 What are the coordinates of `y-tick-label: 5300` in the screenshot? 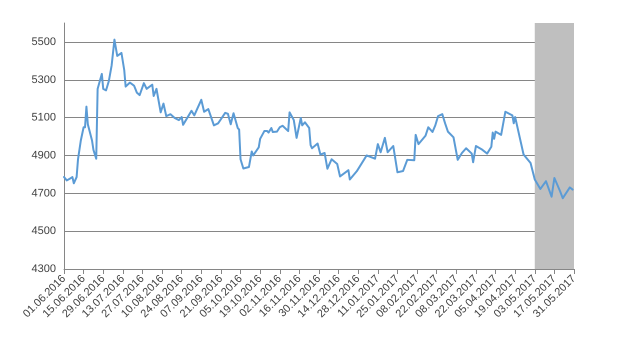 It's located at (44, 80).